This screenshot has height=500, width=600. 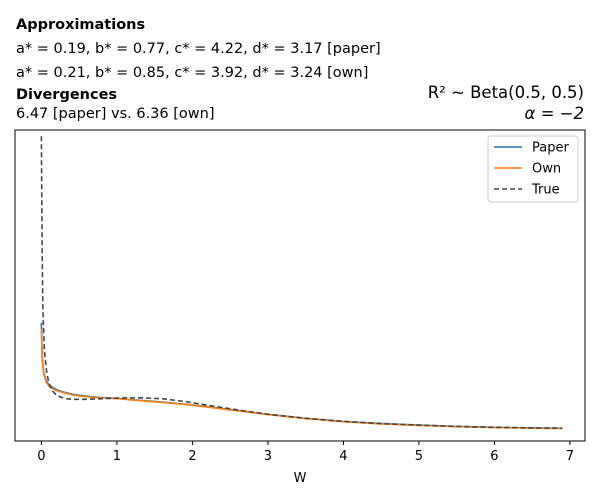 I want to click on x-tick-label: 1, so click(x=117, y=456).